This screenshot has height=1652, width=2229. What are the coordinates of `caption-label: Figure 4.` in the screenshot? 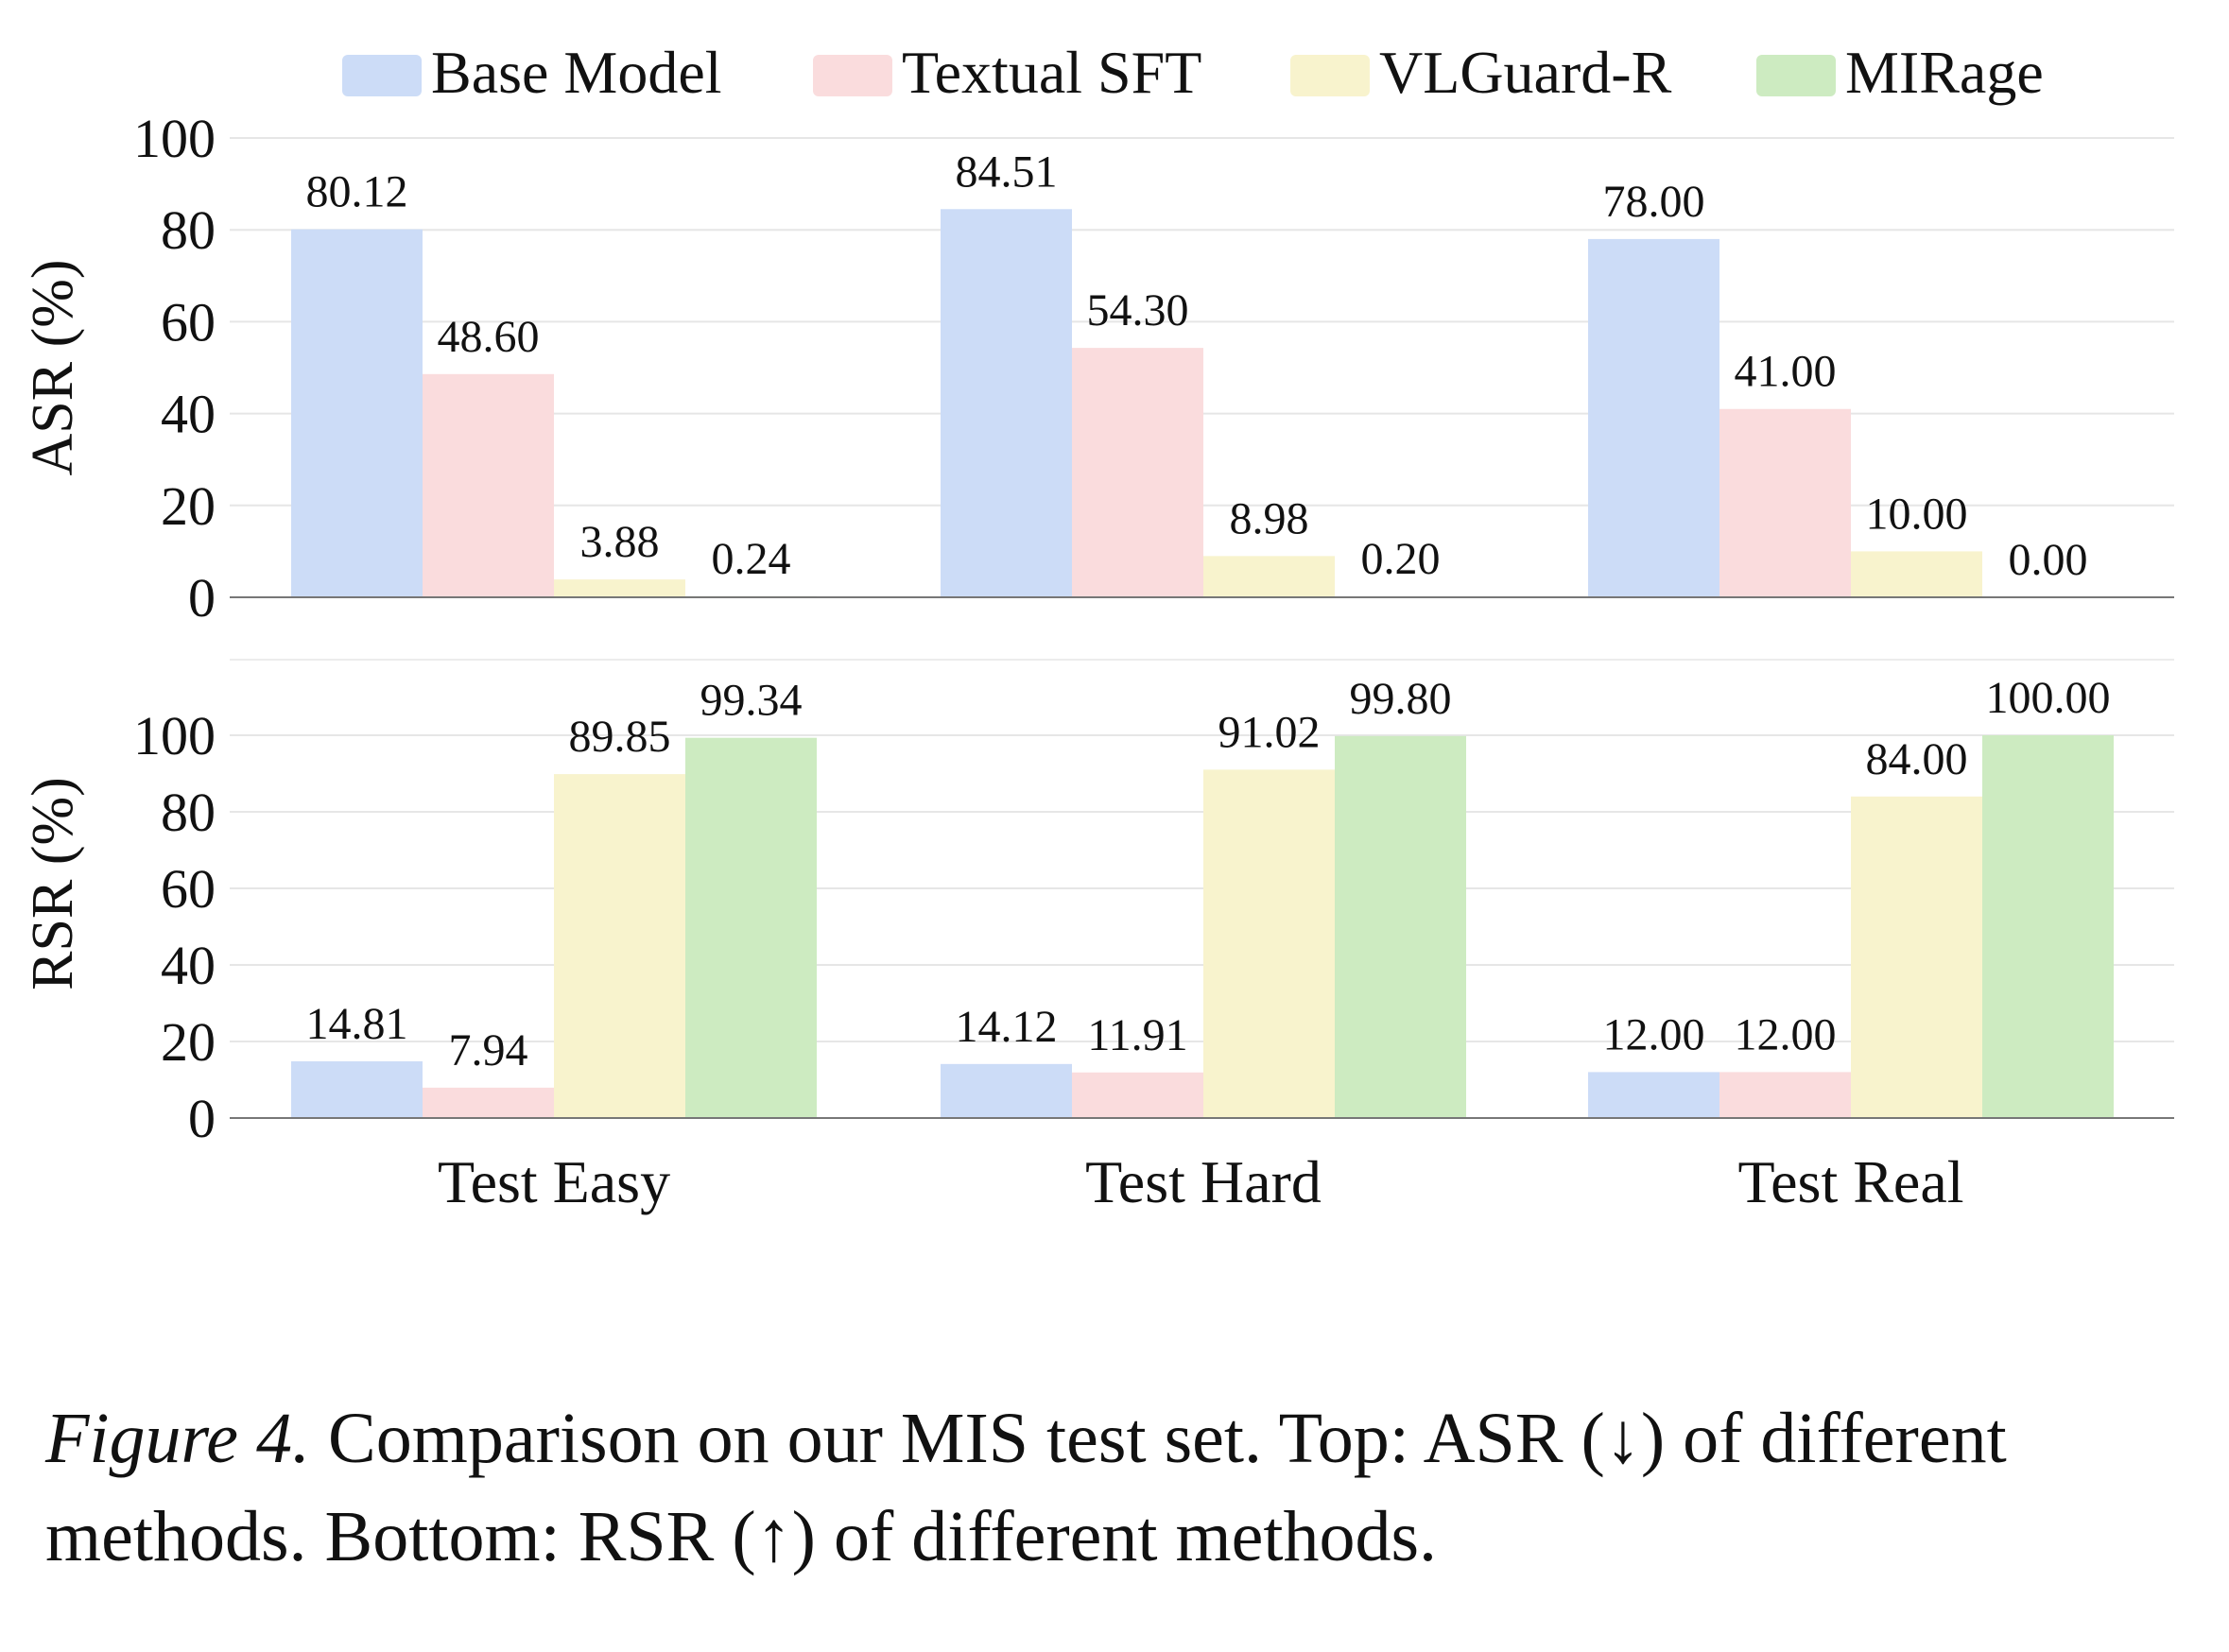 It's located at (178, 1438).